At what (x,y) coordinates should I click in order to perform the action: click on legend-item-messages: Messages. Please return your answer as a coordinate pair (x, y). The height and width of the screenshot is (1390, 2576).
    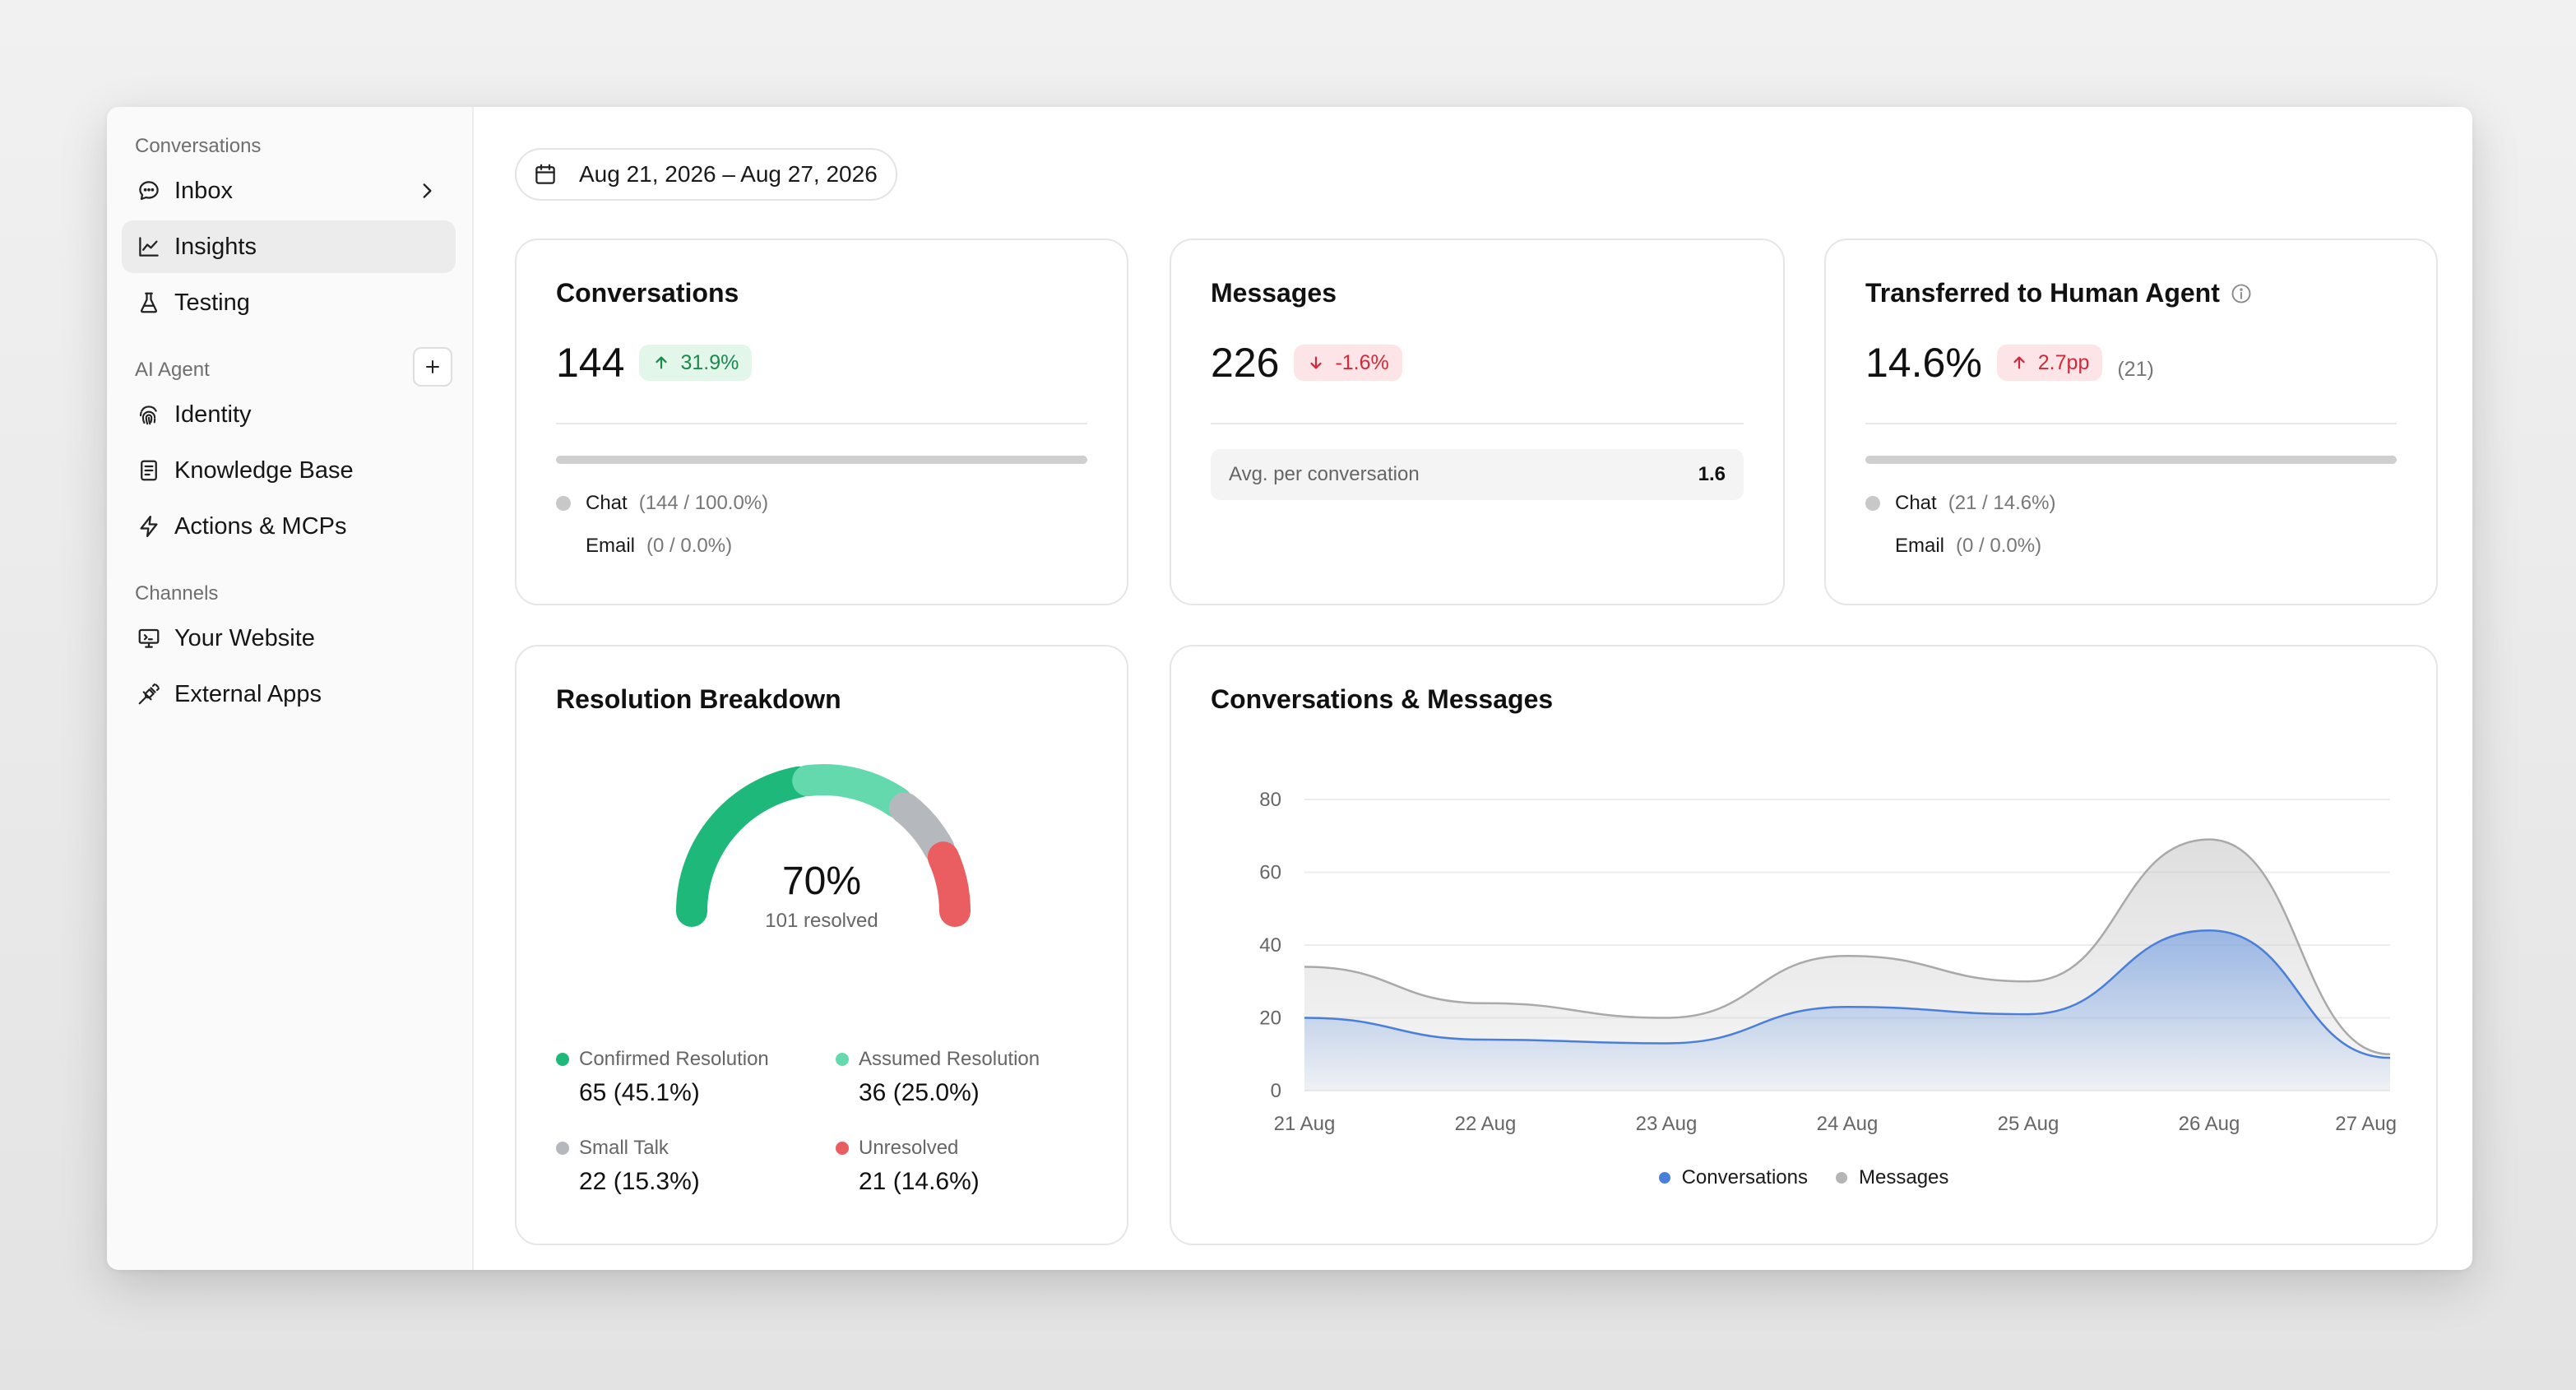
    Looking at the image, I should click on (1892, 1177).